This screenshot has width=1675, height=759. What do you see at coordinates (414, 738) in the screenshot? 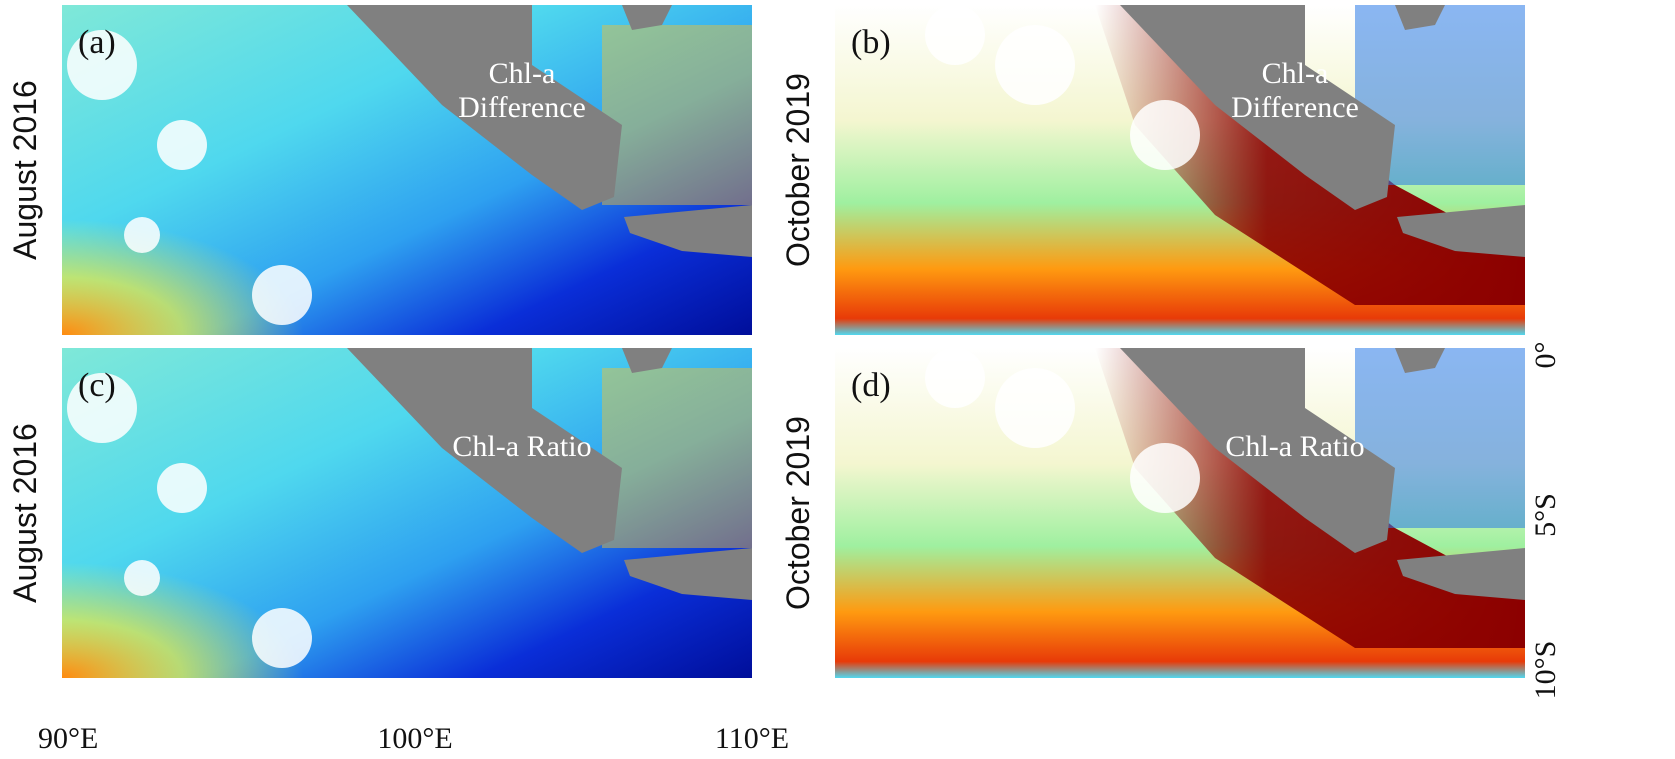
I see `x-axis-label: 100°E` at bounding box center [414, 738].